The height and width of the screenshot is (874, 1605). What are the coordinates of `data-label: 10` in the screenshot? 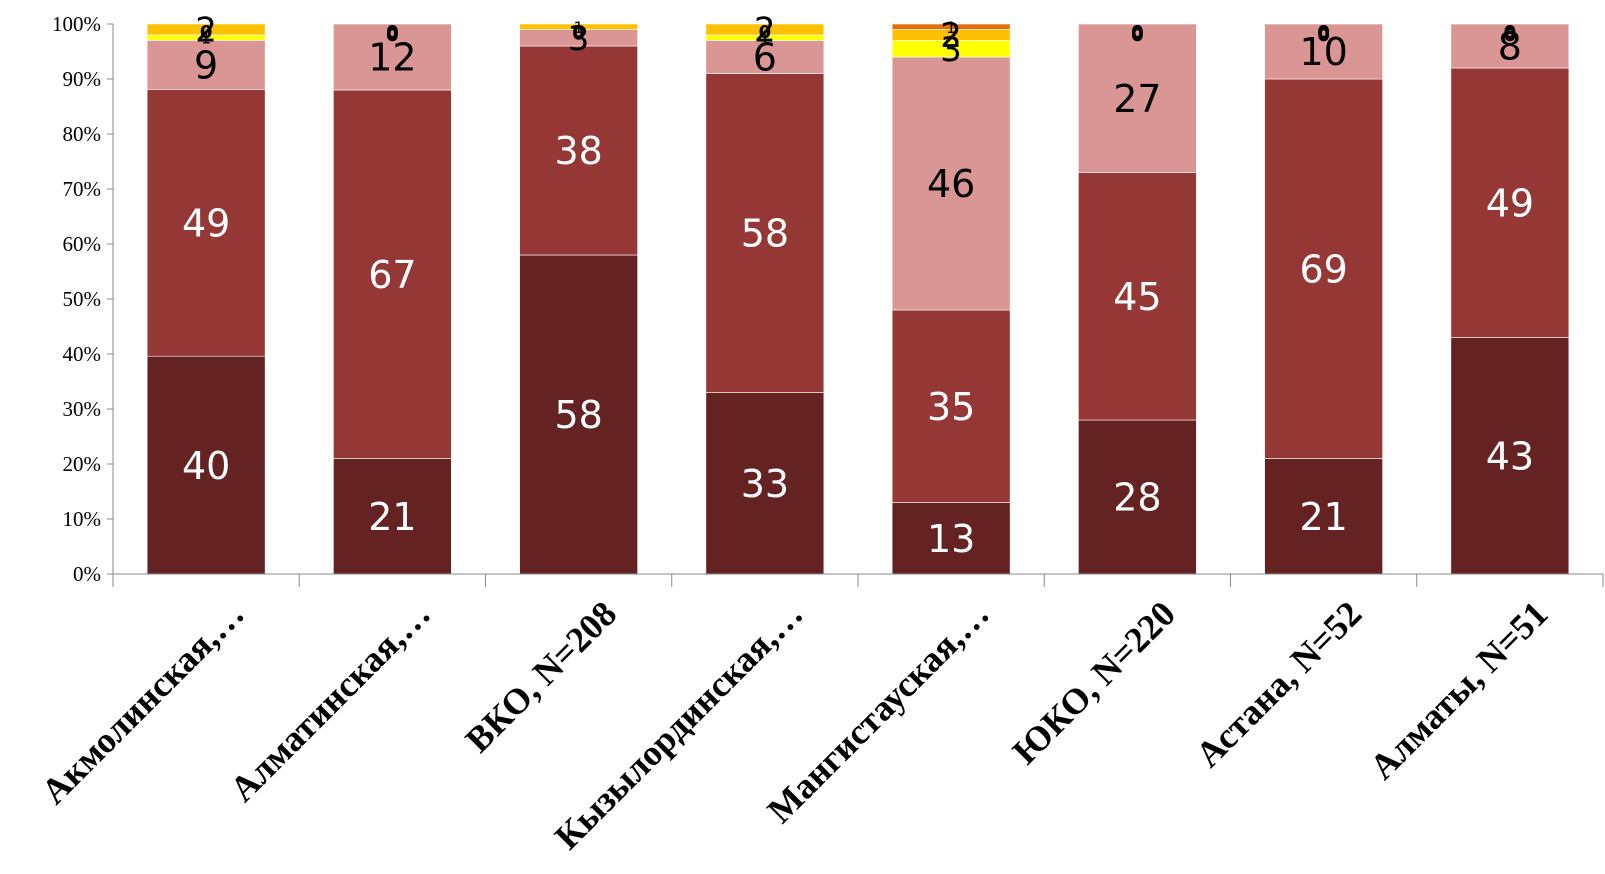 It's located at (1323, 52).